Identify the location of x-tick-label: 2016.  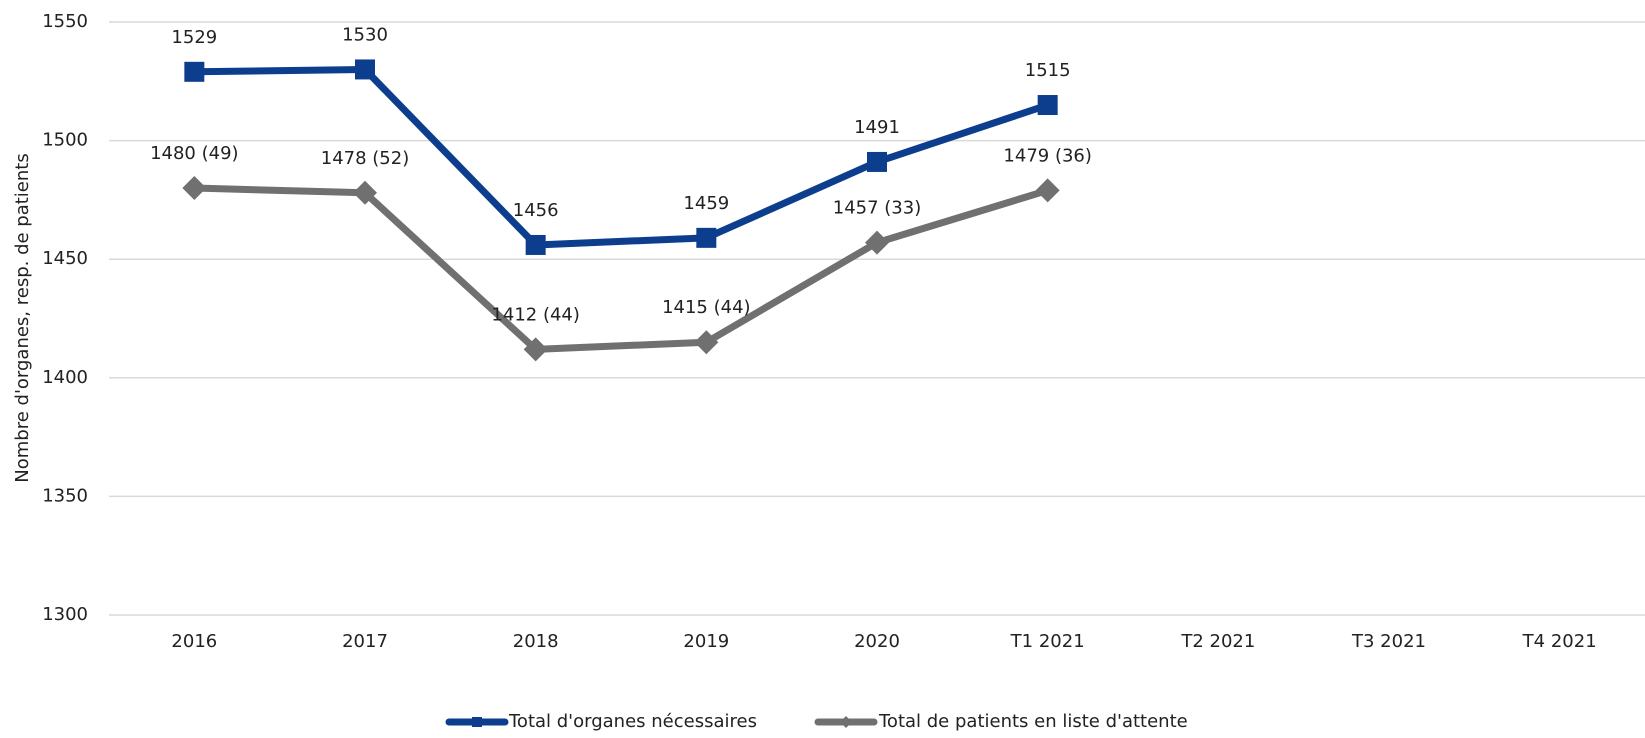
(194, 641).